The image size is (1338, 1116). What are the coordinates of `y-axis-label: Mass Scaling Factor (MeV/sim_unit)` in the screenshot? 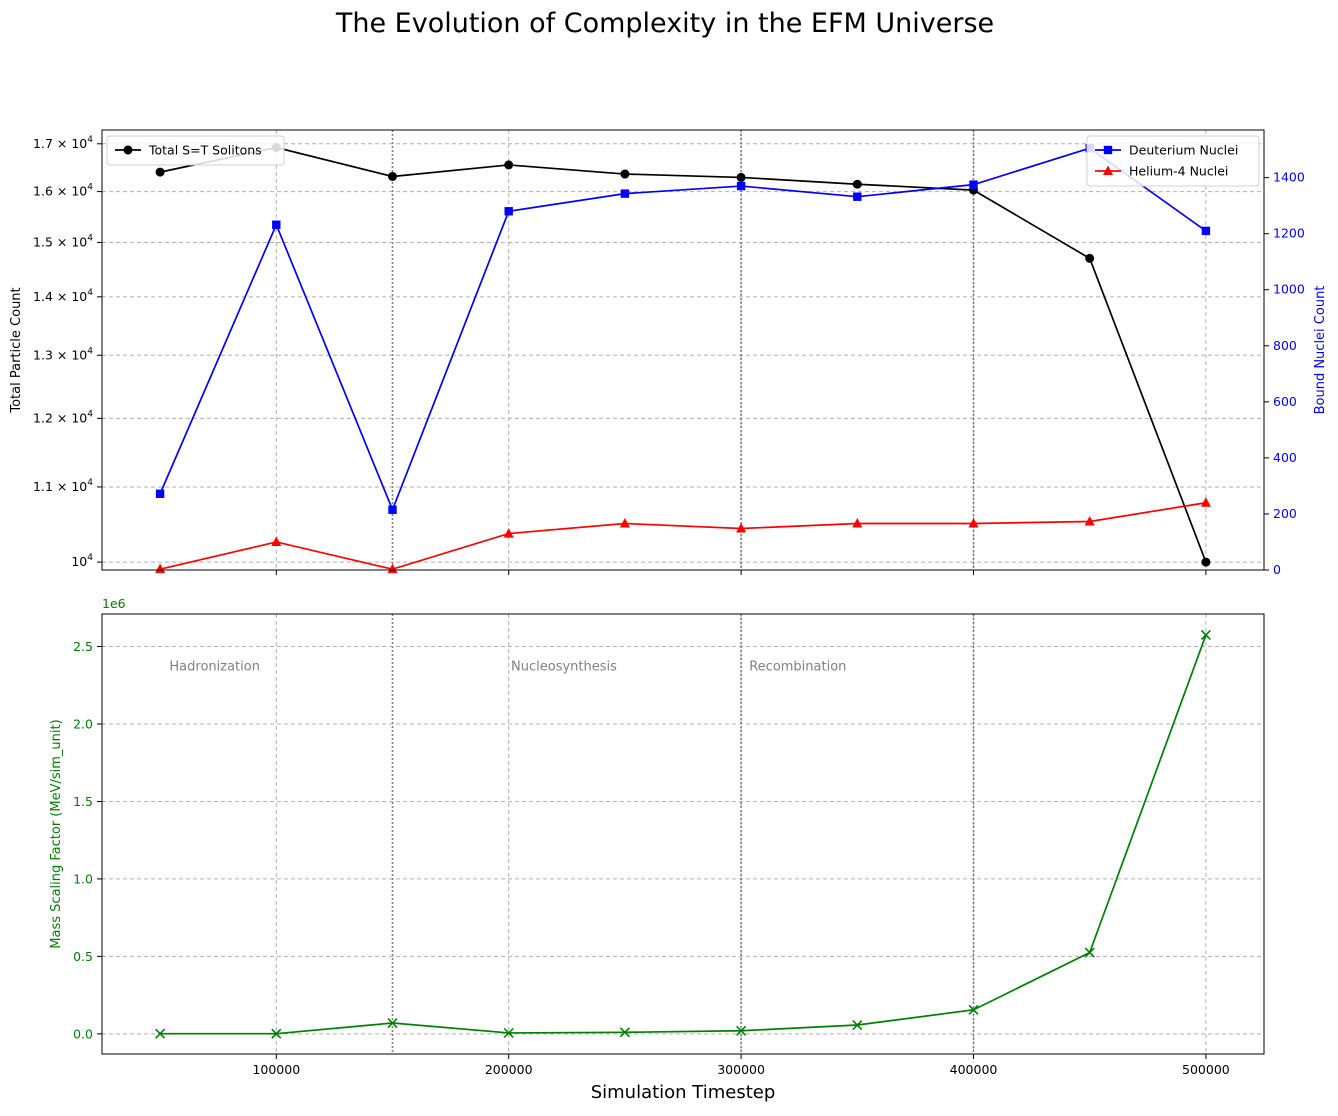 It's located at (56, 833).